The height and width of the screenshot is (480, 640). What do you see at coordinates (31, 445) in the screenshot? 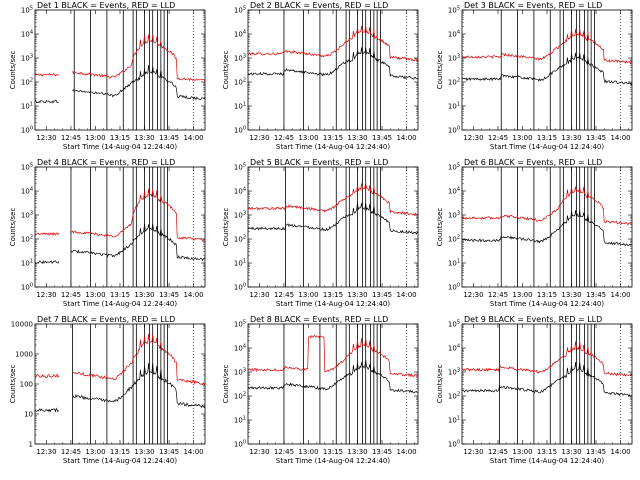
I see `y-tick-label: 1` at bounding box center [31, 445].